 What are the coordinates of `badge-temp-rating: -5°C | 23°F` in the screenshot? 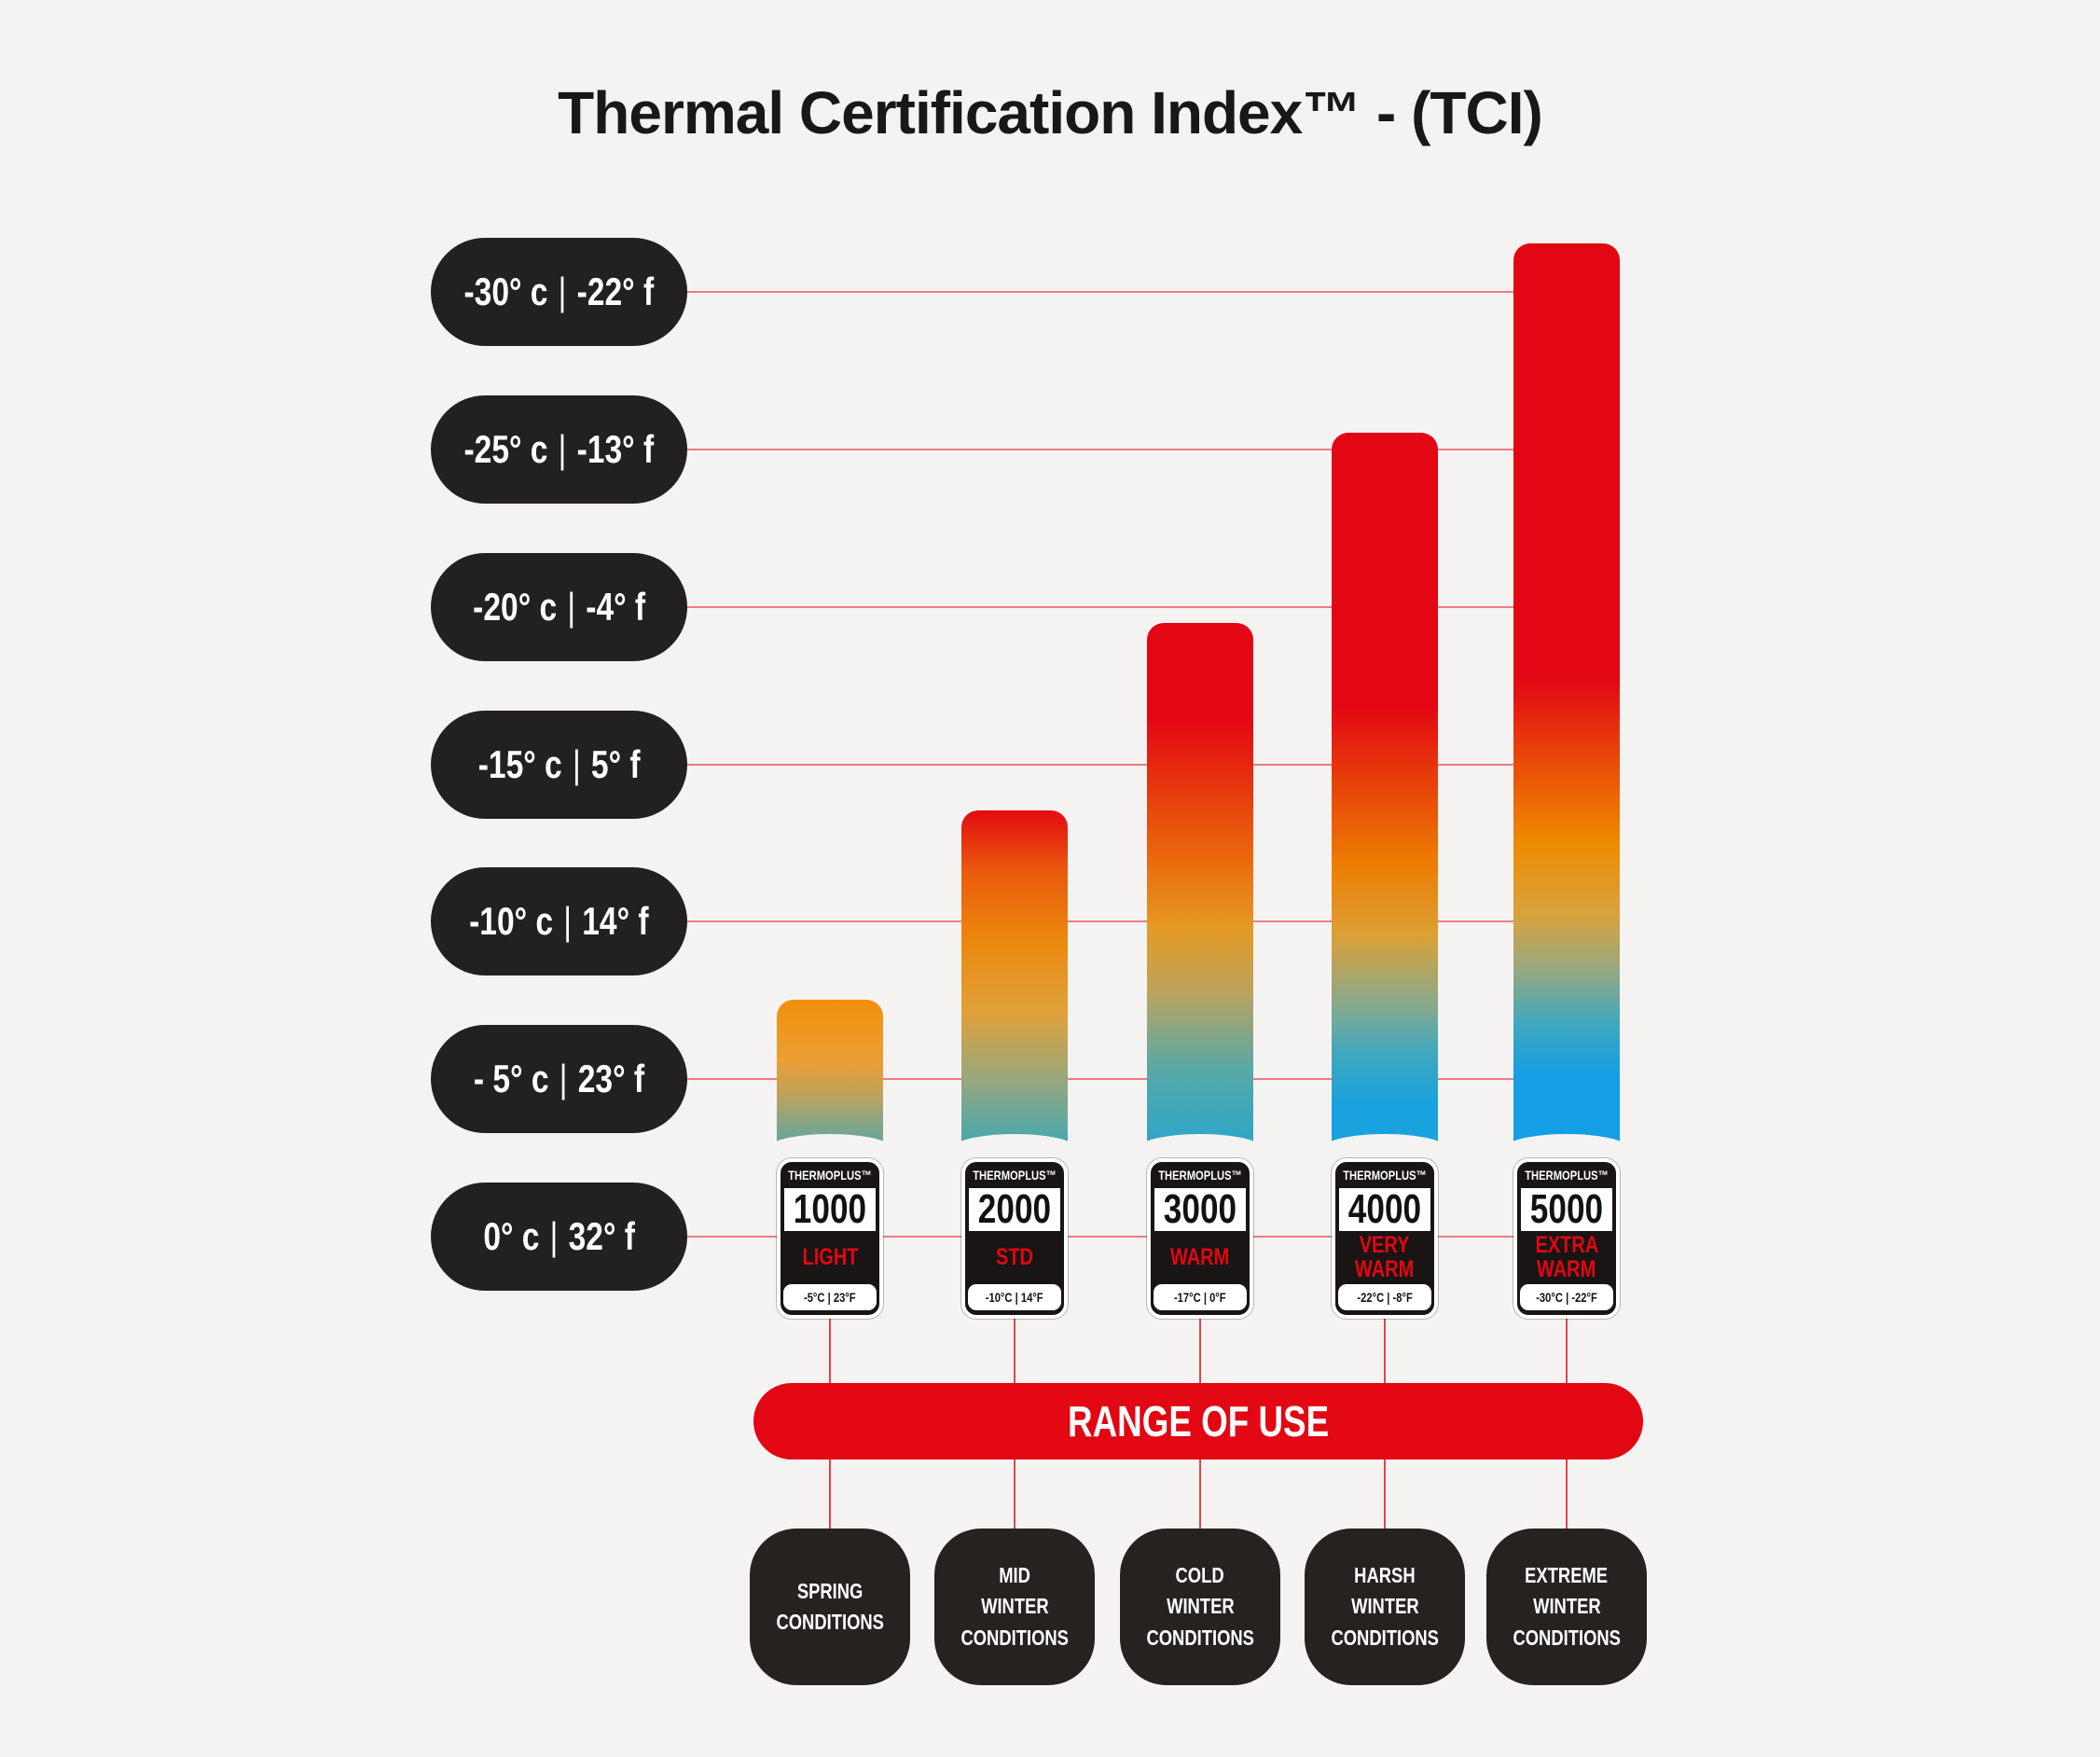 It's located at (830, 1297).